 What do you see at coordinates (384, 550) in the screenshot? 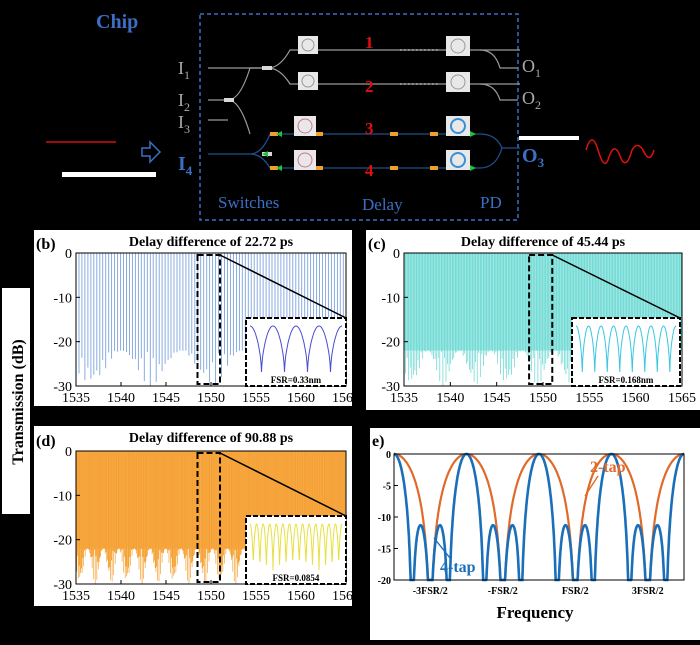
I see `y-tick-label: -15` at bounding box center [384, 550].